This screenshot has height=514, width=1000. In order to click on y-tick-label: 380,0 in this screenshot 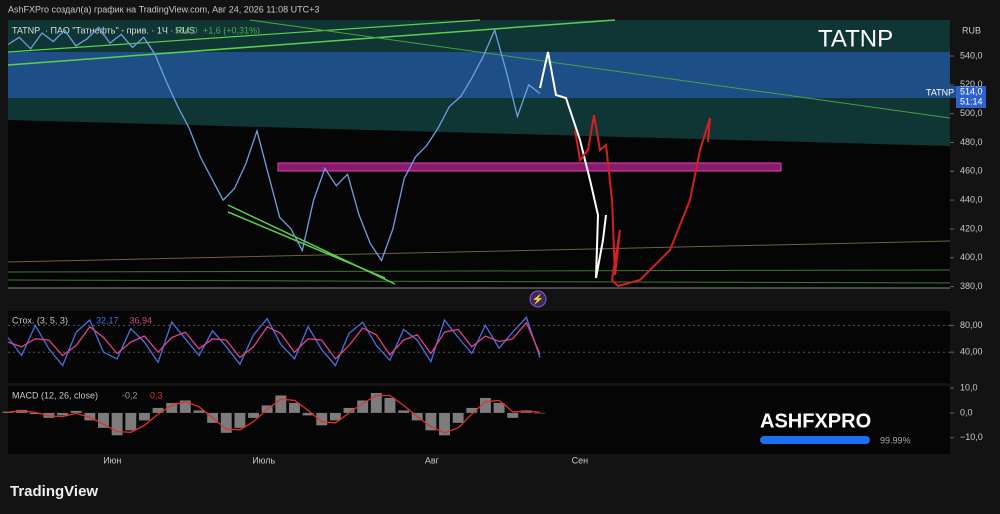, I will do `click(971, 286)`.